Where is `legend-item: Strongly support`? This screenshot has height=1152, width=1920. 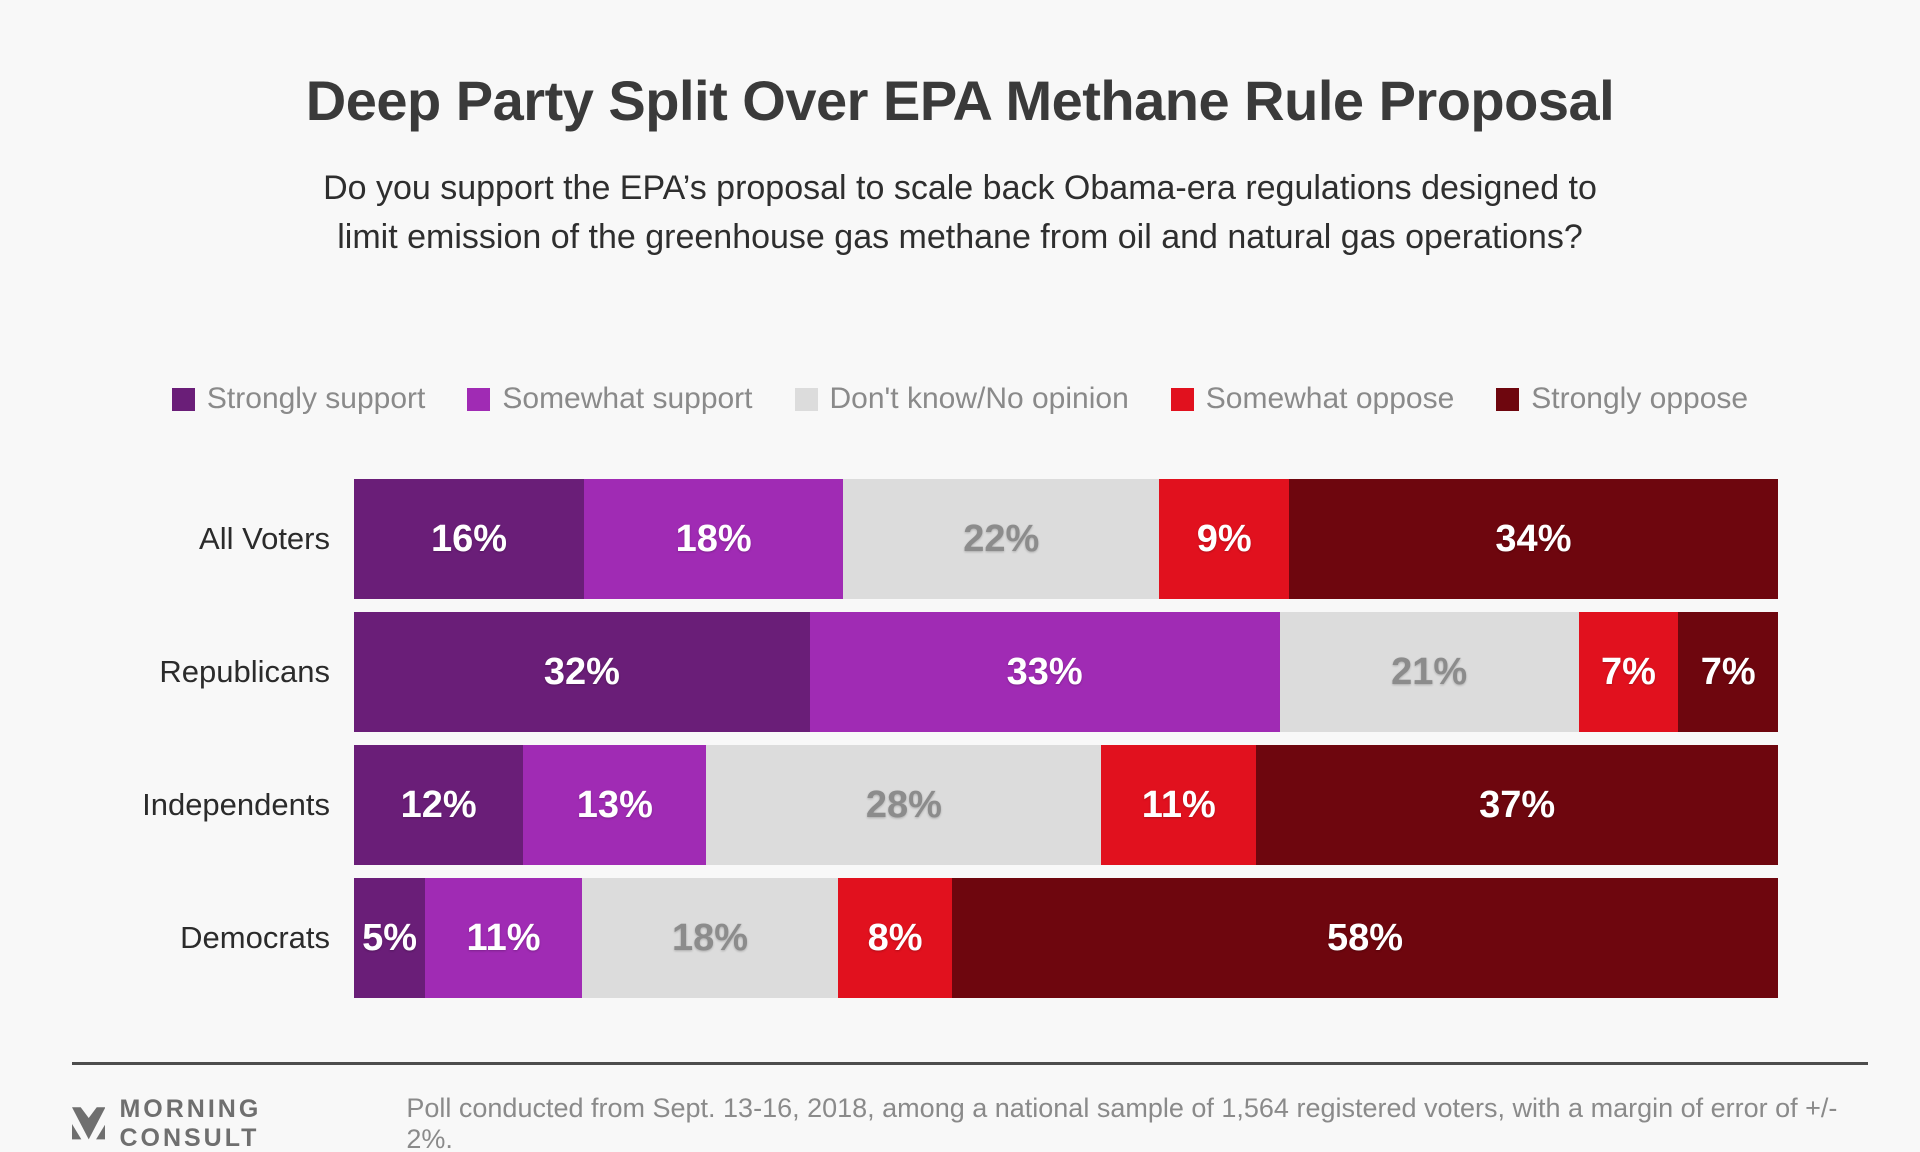 legend-item: Strongly support is located at coordinates (298, 399).